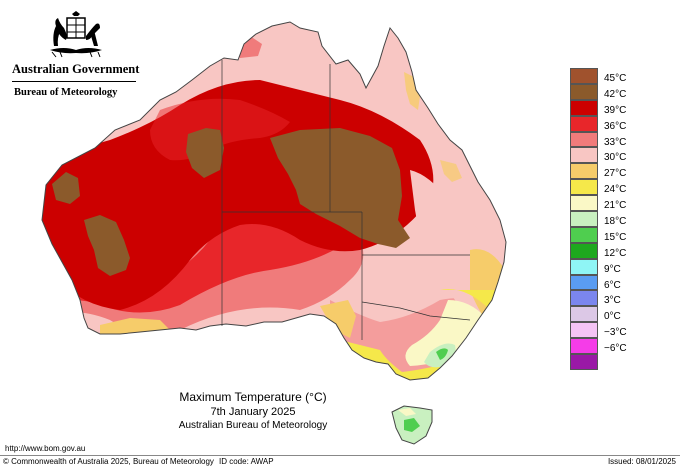 This screenshot has width=680, height=467. Describe the element at coordinates (76, 34) in the screenshot. I see `coat-of-arms-icon` at that location.